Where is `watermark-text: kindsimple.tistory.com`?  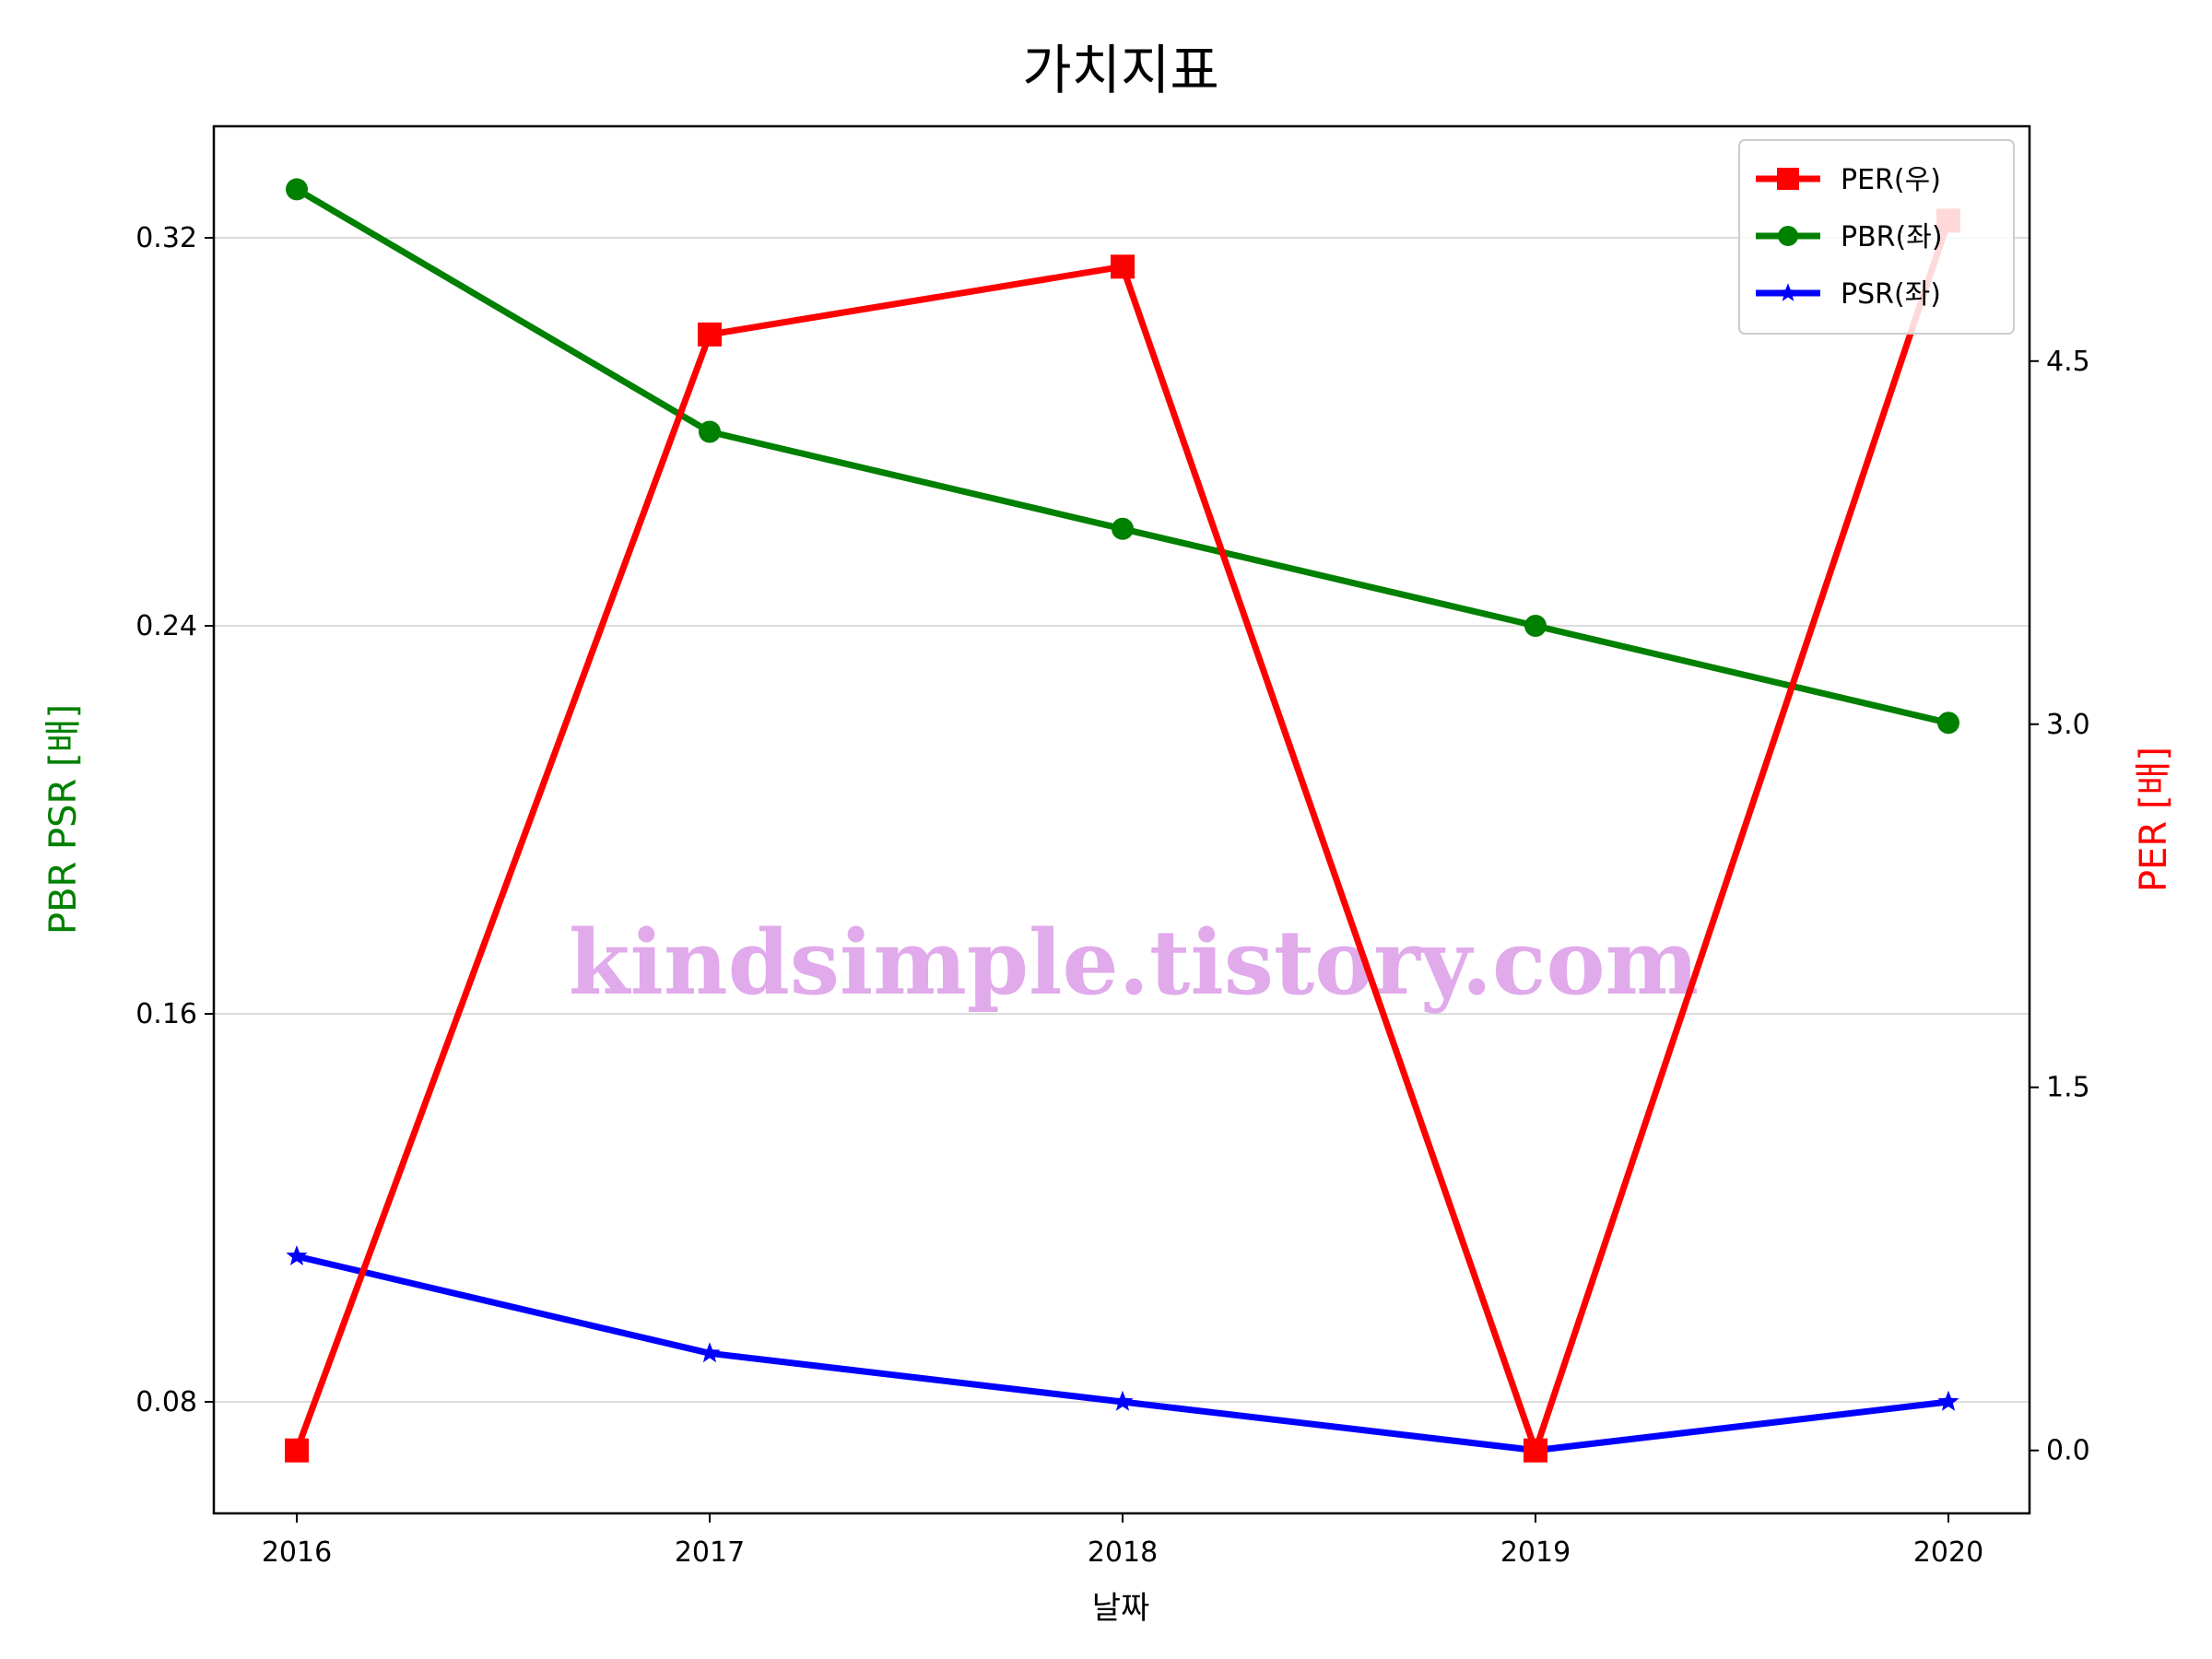 watermark-text: kindsimple.tistory.com is located at coordinates (1134, 963).